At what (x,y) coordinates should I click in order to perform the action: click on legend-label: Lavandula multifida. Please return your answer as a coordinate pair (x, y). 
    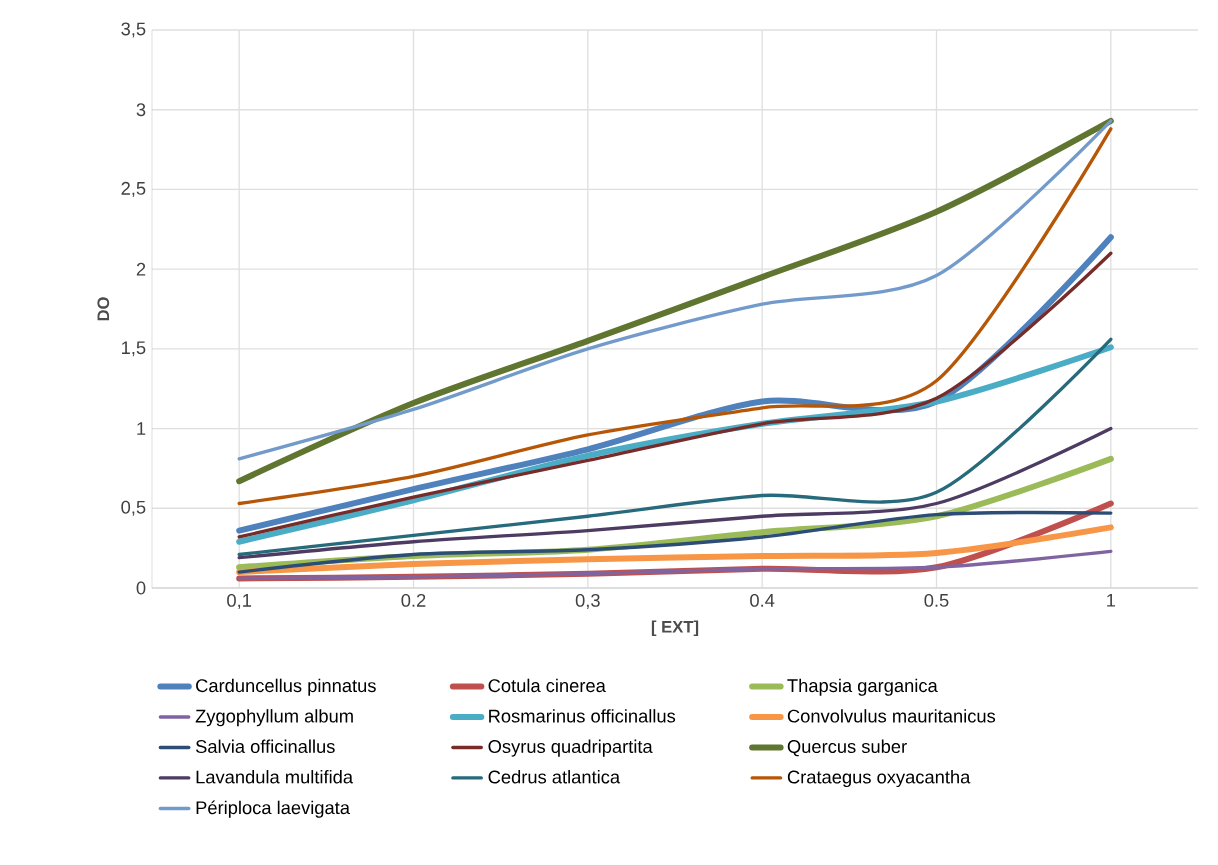
    Looking at the image, I should click on (275, 777).